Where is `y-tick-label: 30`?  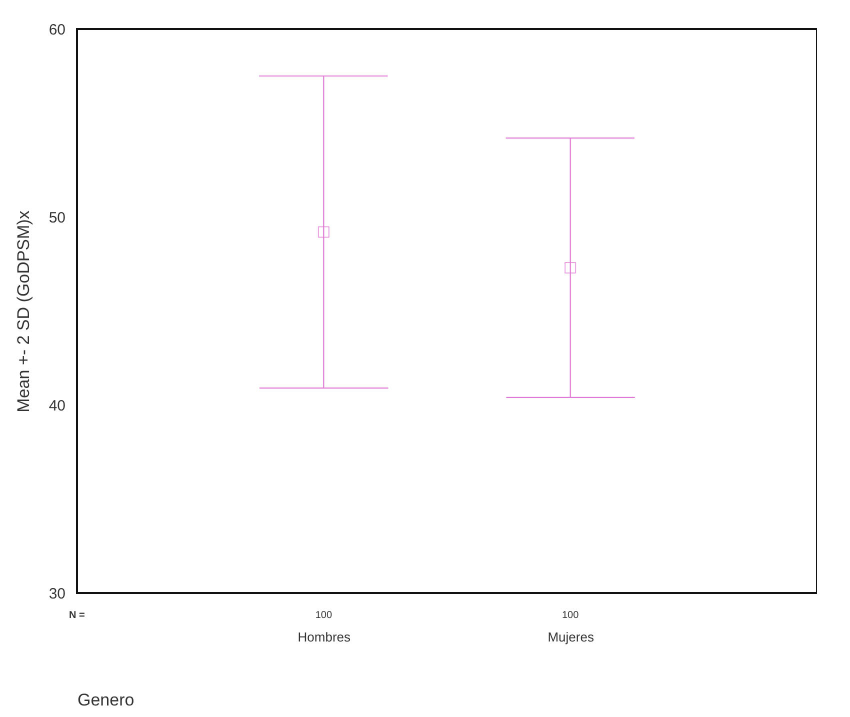
y-tick-label: 30 is located at coordinates (57, 594).